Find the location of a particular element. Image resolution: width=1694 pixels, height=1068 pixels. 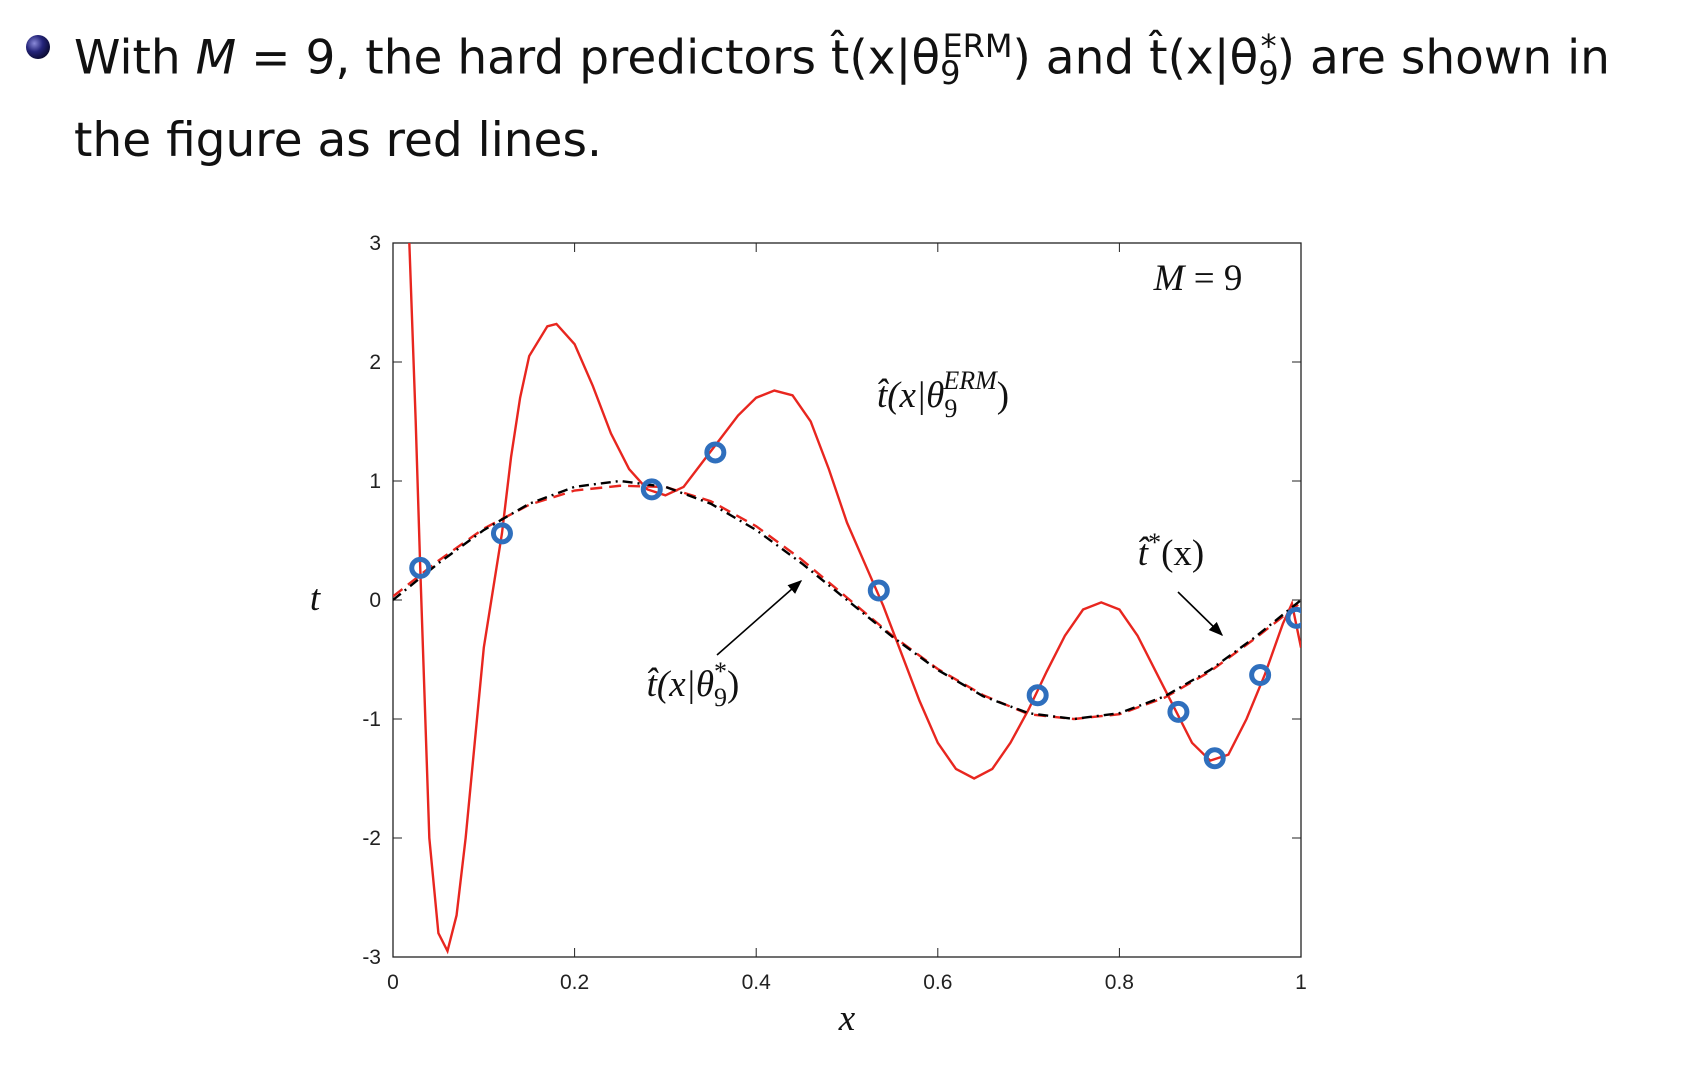

text: ERM is located at coordinates (977, 46).